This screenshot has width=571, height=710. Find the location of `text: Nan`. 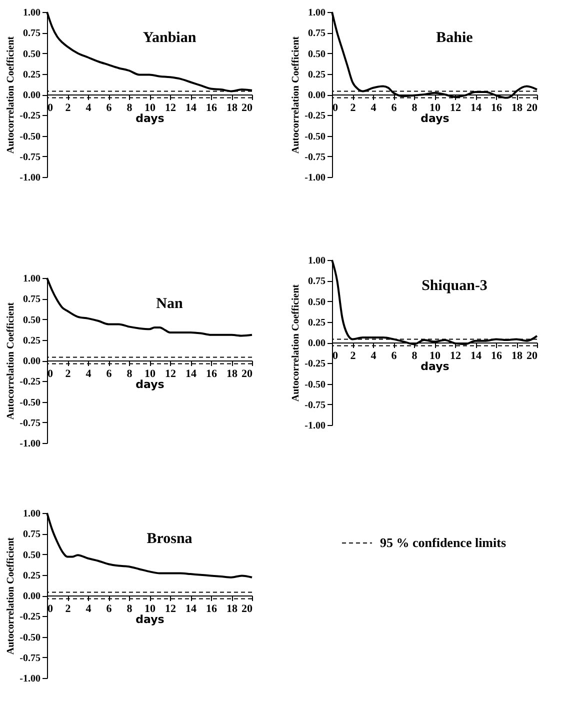

text: Nan is located at coordinates (170, 304).